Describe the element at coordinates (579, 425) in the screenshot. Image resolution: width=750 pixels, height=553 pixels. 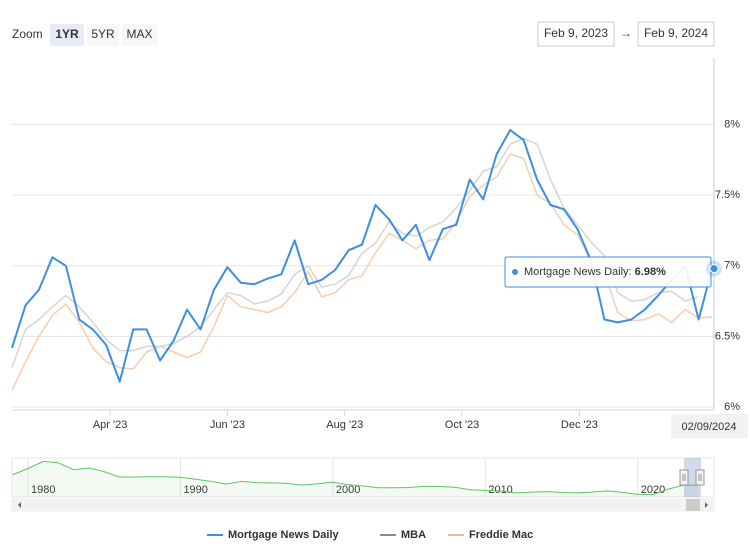
I see `x-tick-label: Dec '23` at that location.